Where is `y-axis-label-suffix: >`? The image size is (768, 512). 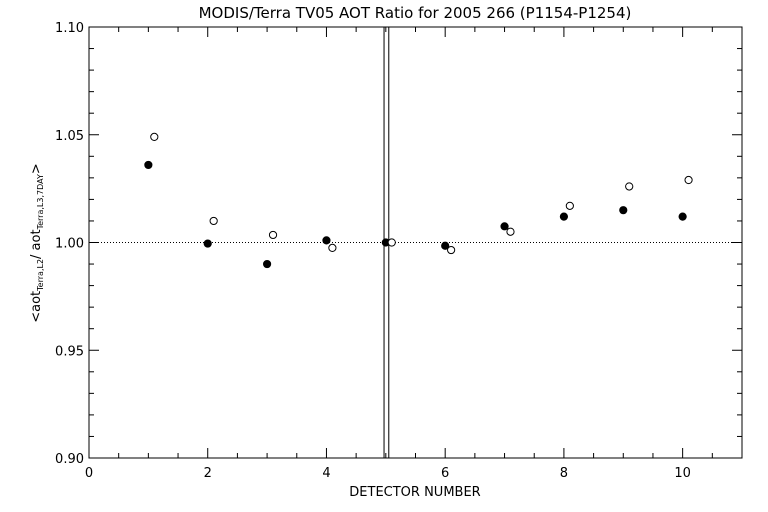 y-axis-label-suffix: > is located at coordinates (36, 168).